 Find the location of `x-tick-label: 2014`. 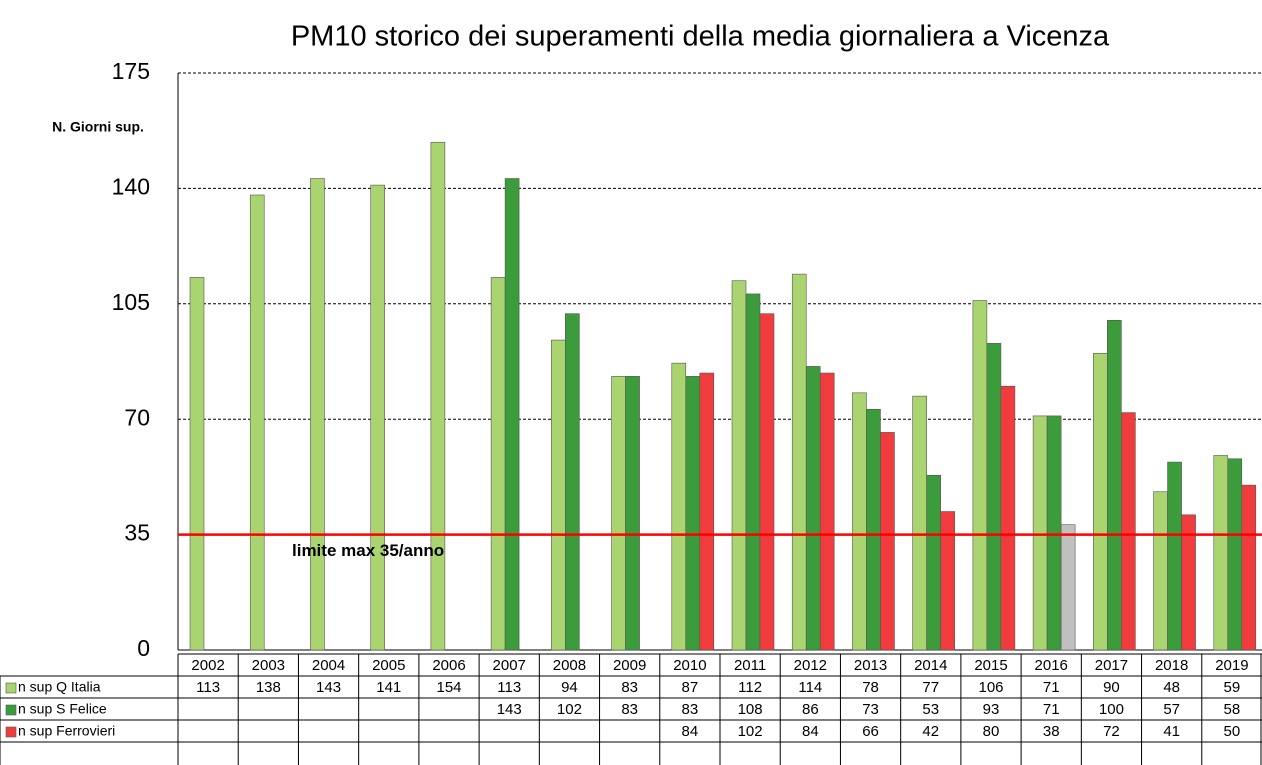

x-tick-label: 2014 is located at coordinates (930, 665).